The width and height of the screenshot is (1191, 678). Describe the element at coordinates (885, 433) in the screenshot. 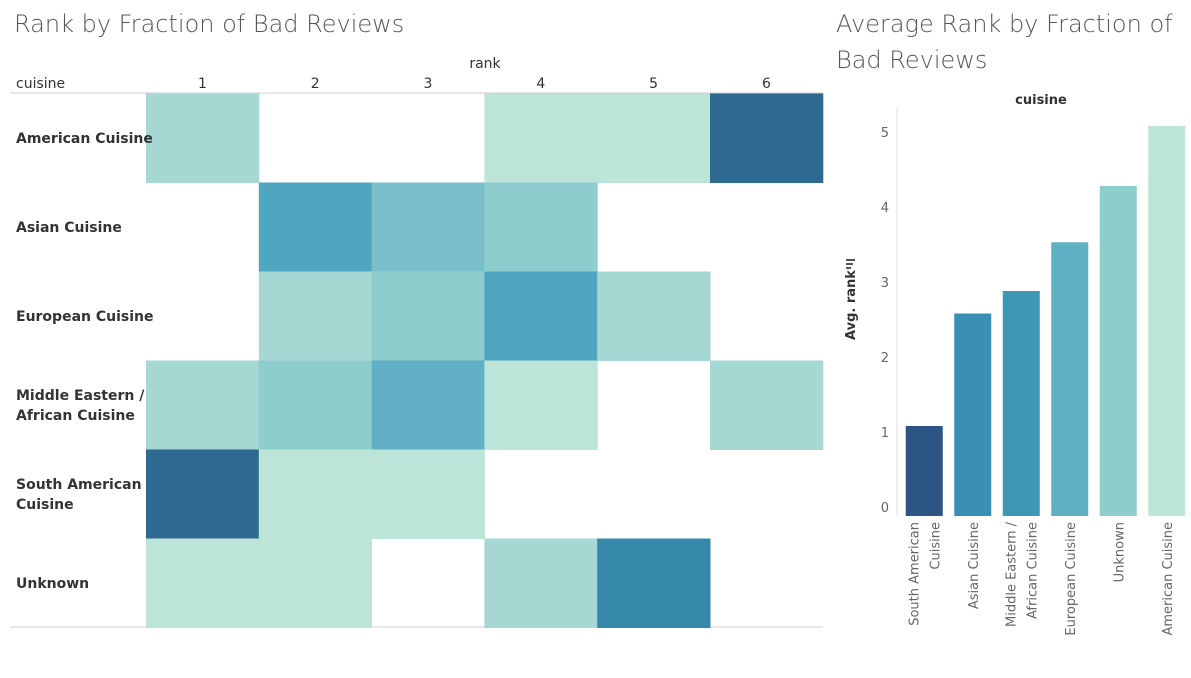

I see `y-axis-tick-label: 1` at that location.